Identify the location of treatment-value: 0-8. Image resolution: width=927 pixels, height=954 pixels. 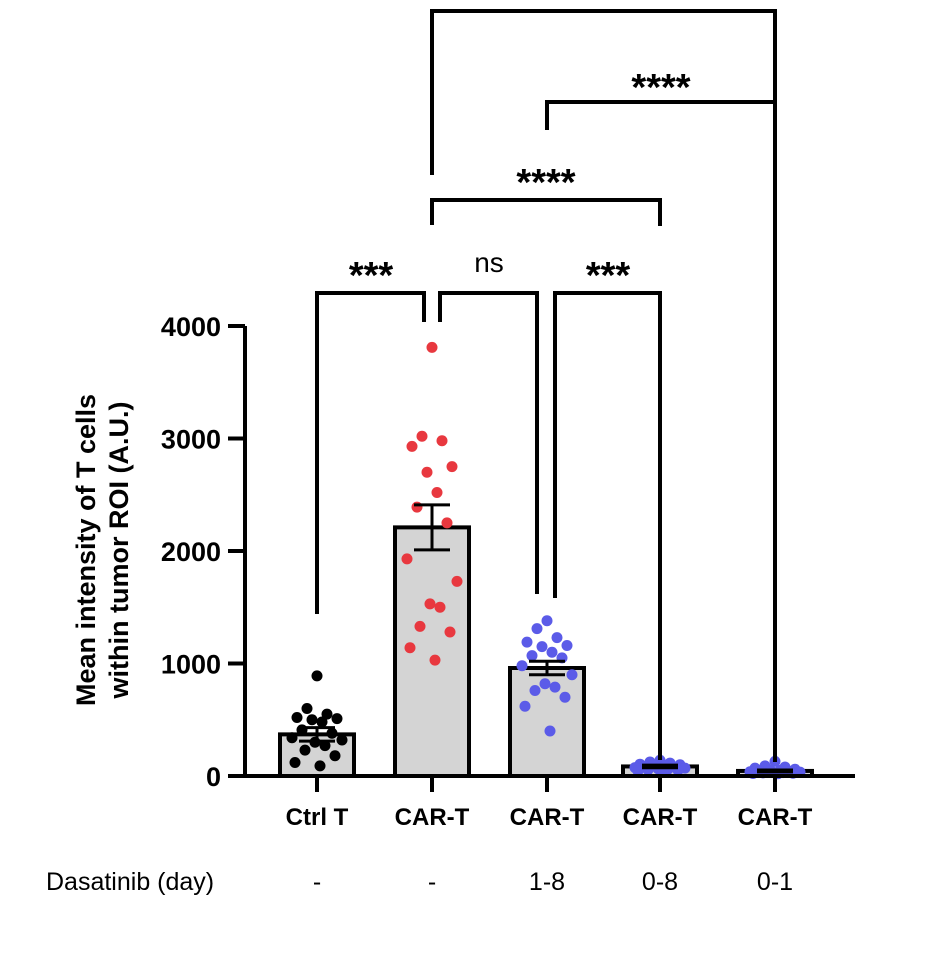
(660, 882).